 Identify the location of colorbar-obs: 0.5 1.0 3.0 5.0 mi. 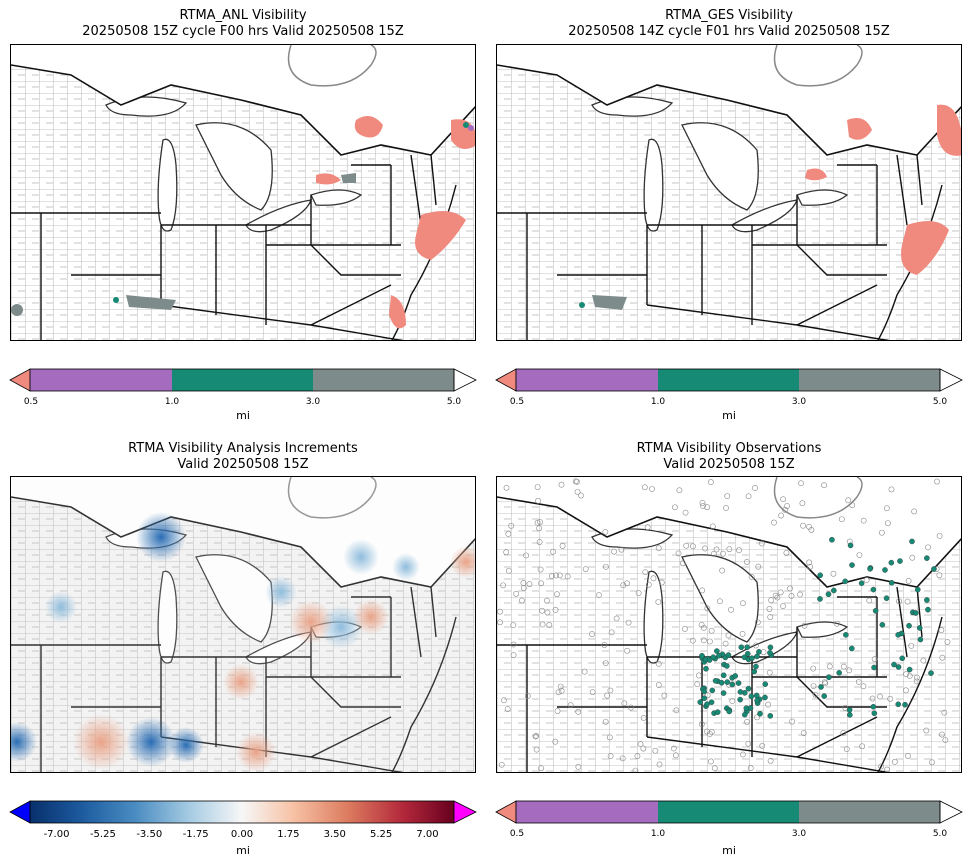
(729, 830).